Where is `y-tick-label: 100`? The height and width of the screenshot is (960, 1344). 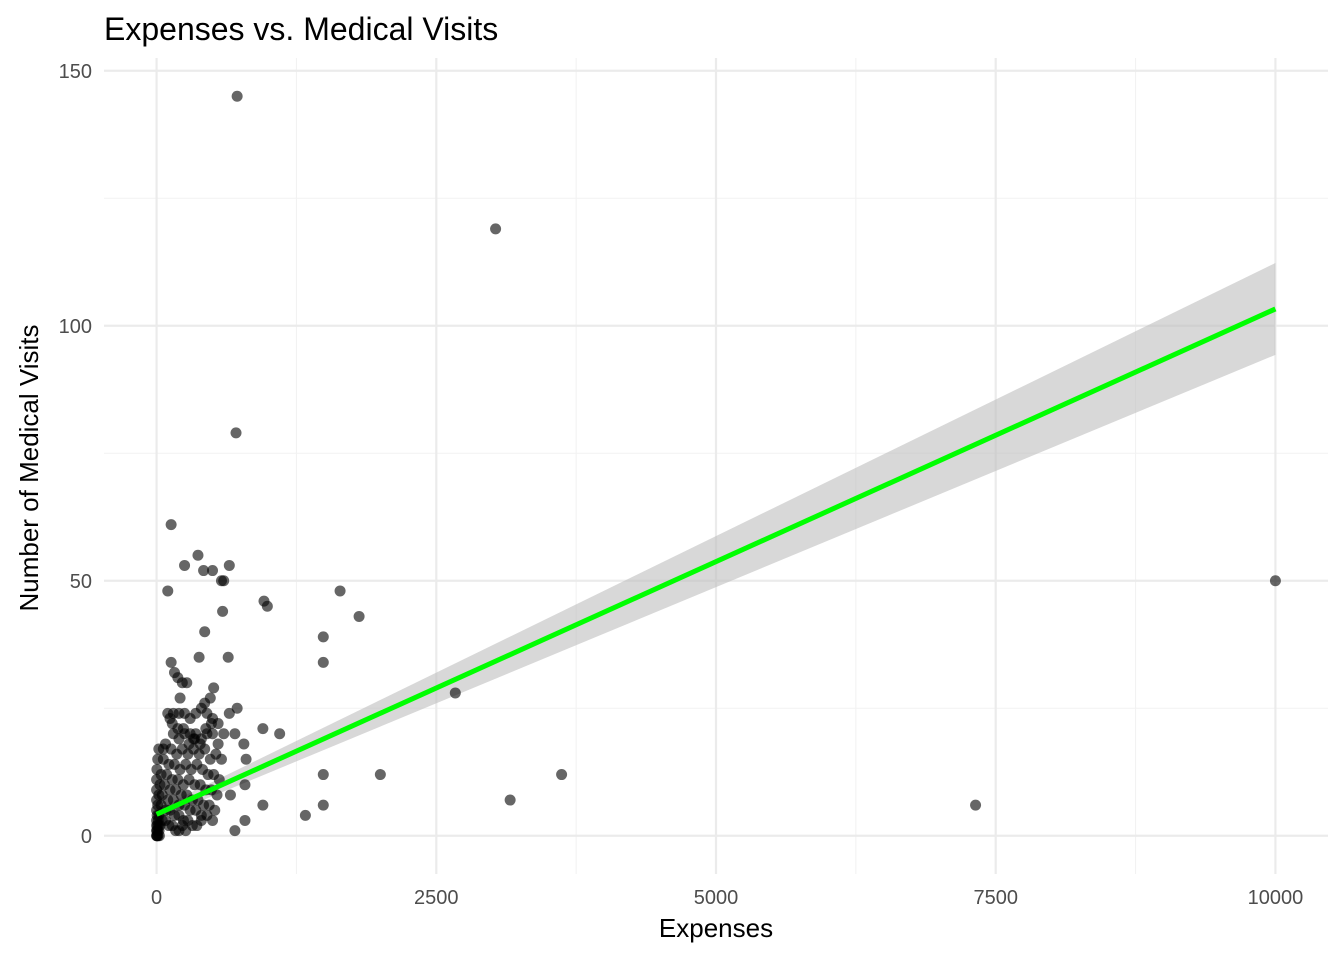
y-tick-label: 100 is located at coordinates (75, 327).